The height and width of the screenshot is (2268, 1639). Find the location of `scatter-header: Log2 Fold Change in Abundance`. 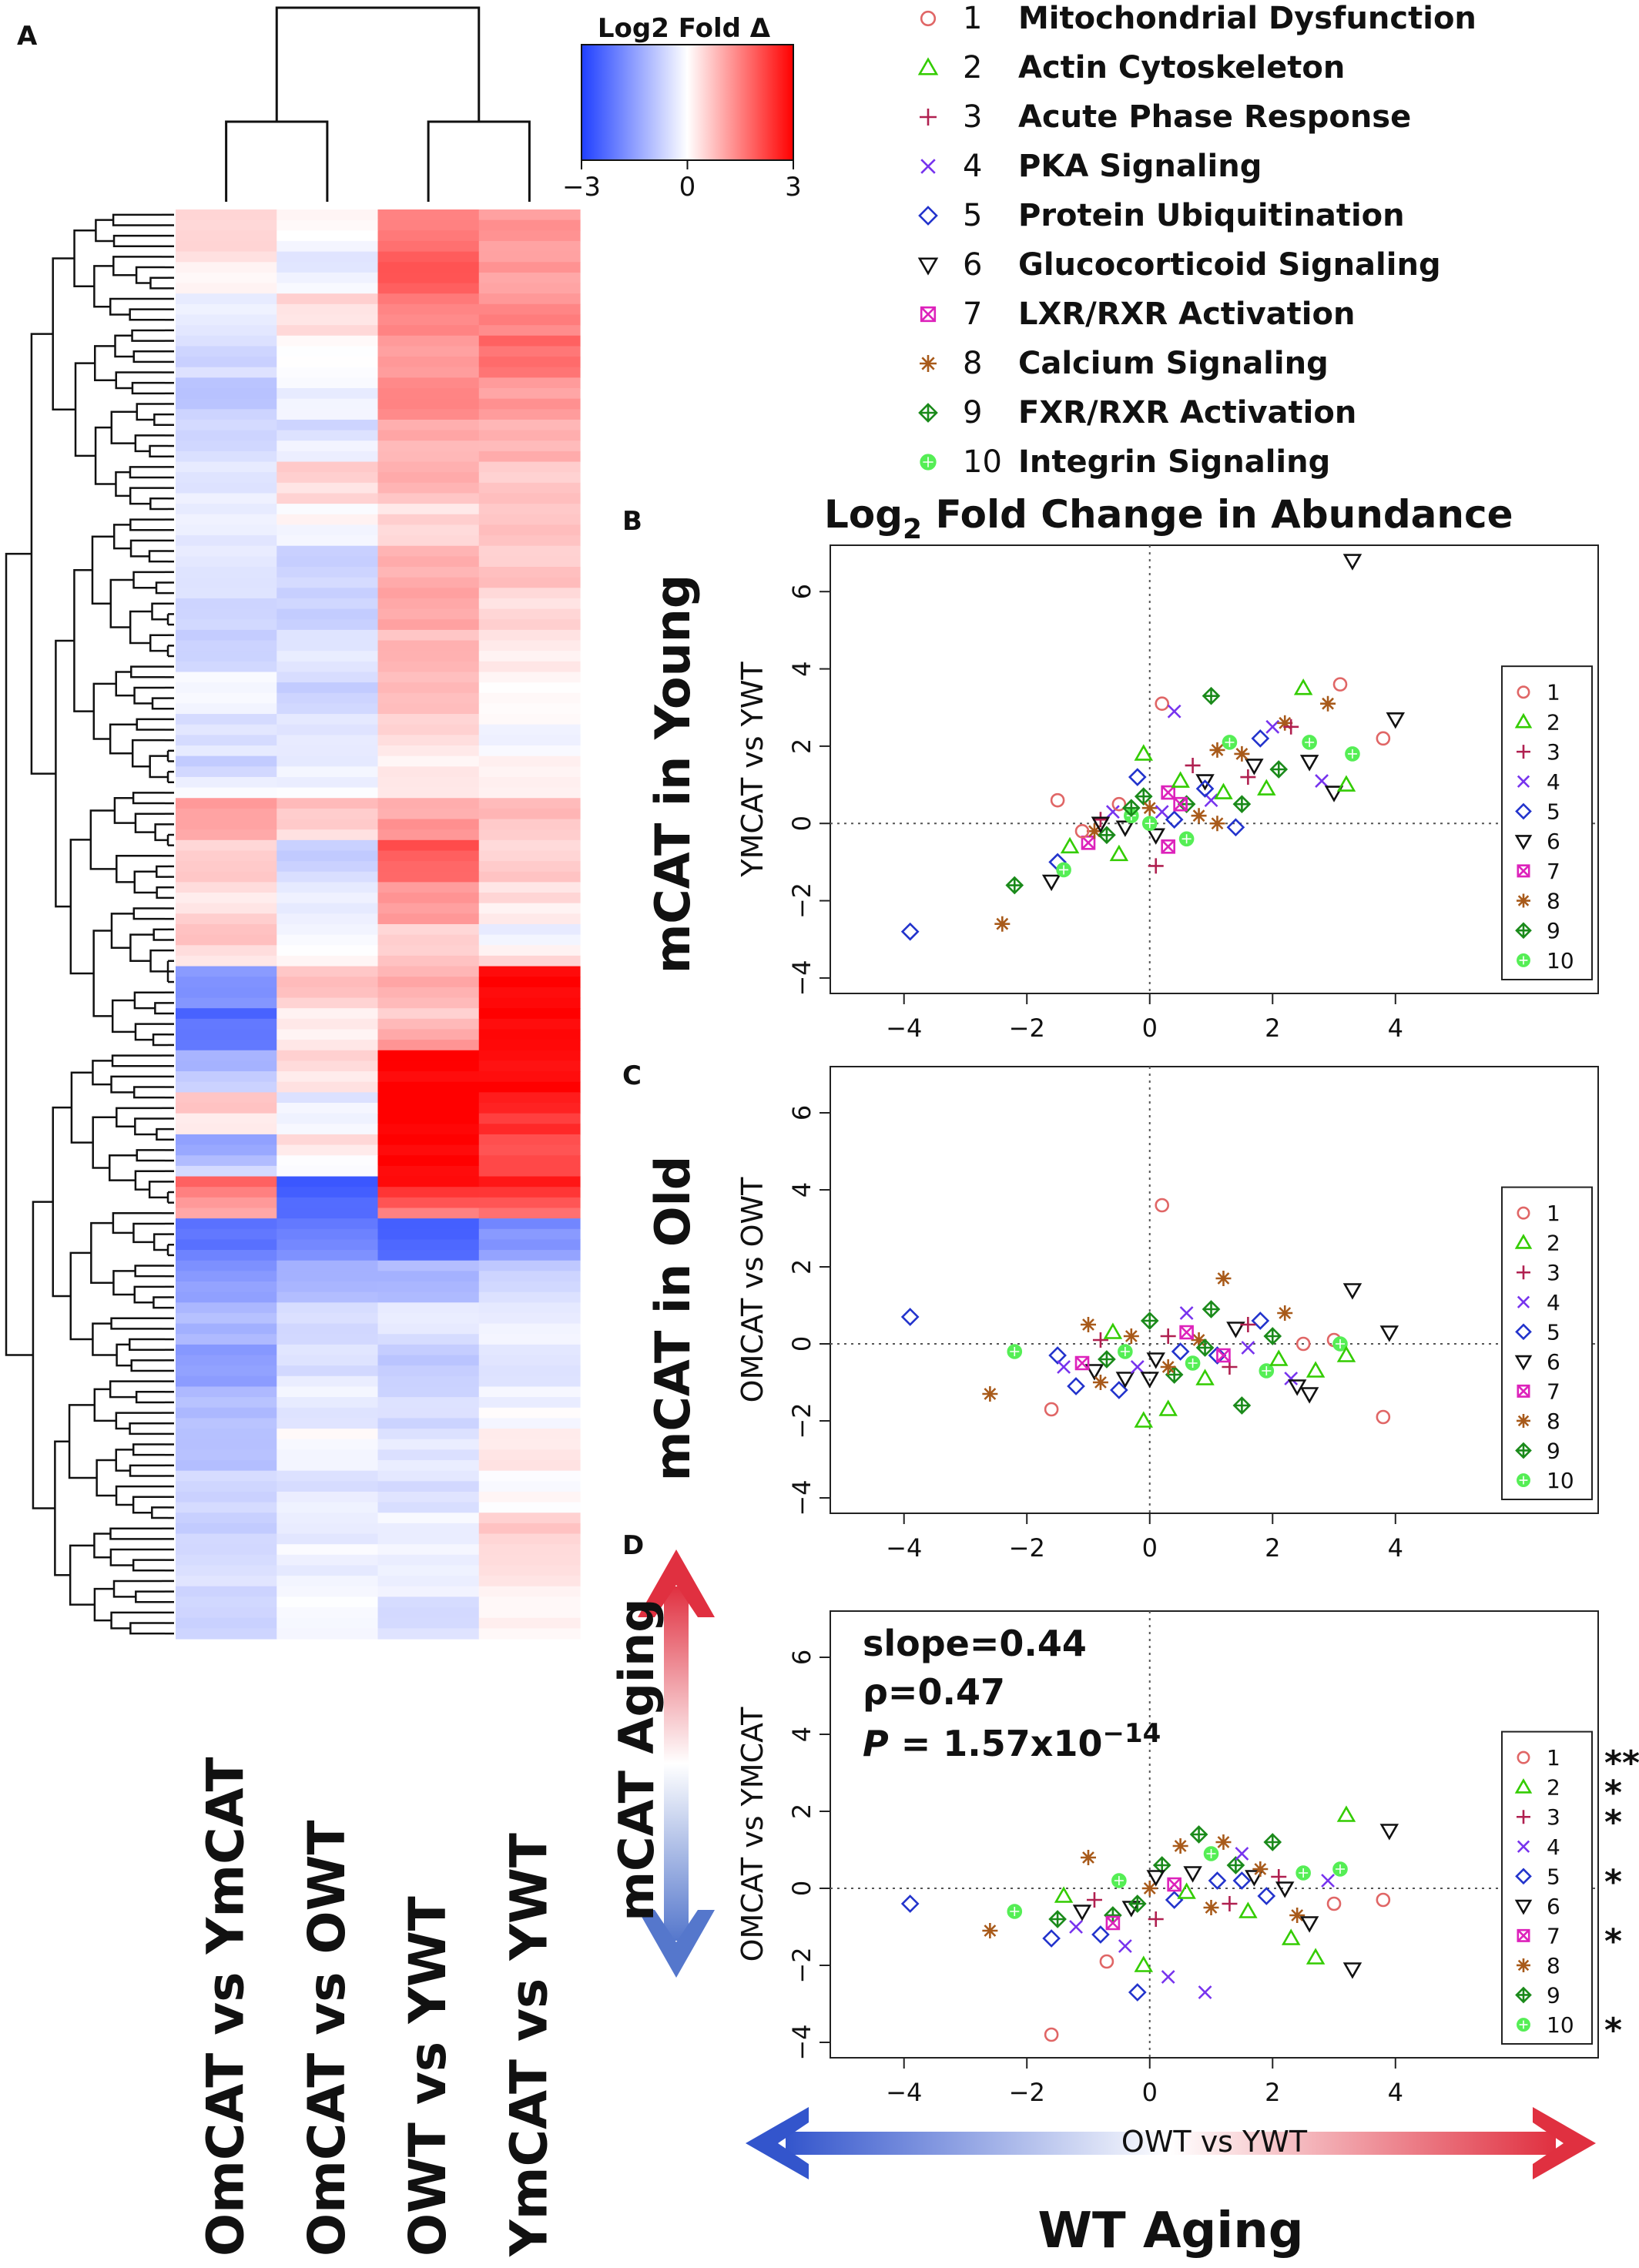

scatter-header: Log2 Fold Change in Abundance is located at coordinates (1168, 518).